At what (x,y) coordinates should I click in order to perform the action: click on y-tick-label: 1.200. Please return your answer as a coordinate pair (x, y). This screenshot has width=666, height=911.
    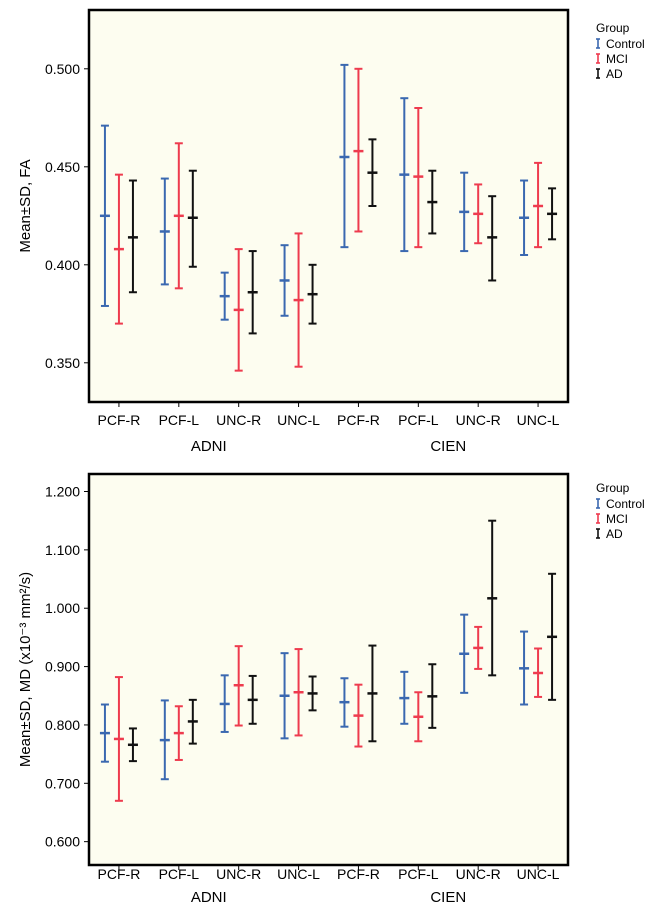
    Looking at the image, I should click on (62, 492).